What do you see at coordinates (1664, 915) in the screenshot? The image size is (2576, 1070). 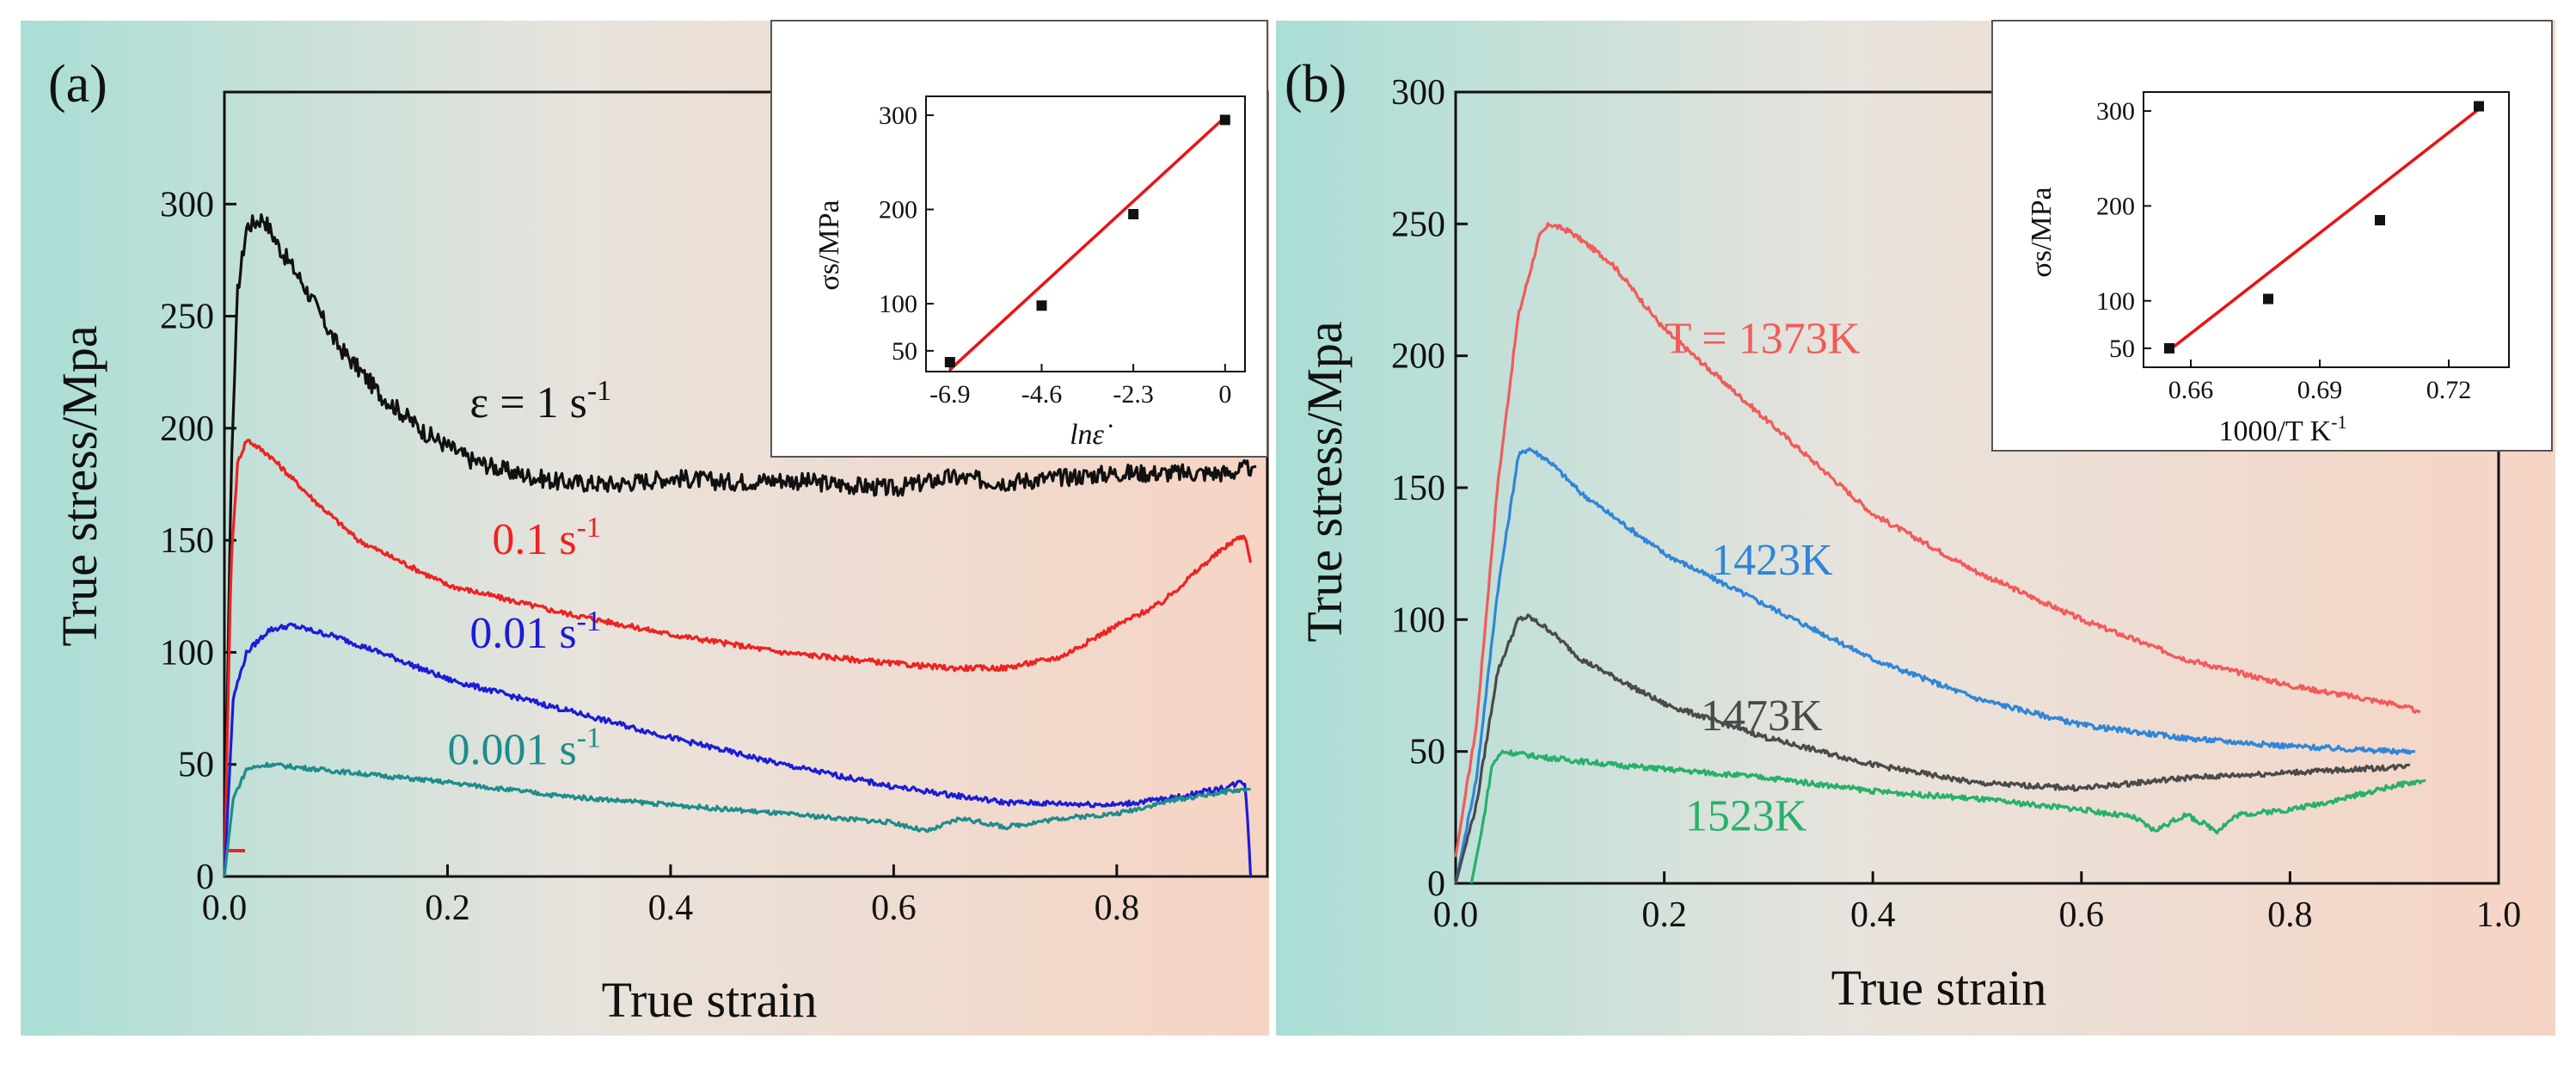 I see `panel-b-x-tick-label: 0.2` at bounding box center [1664, 915].